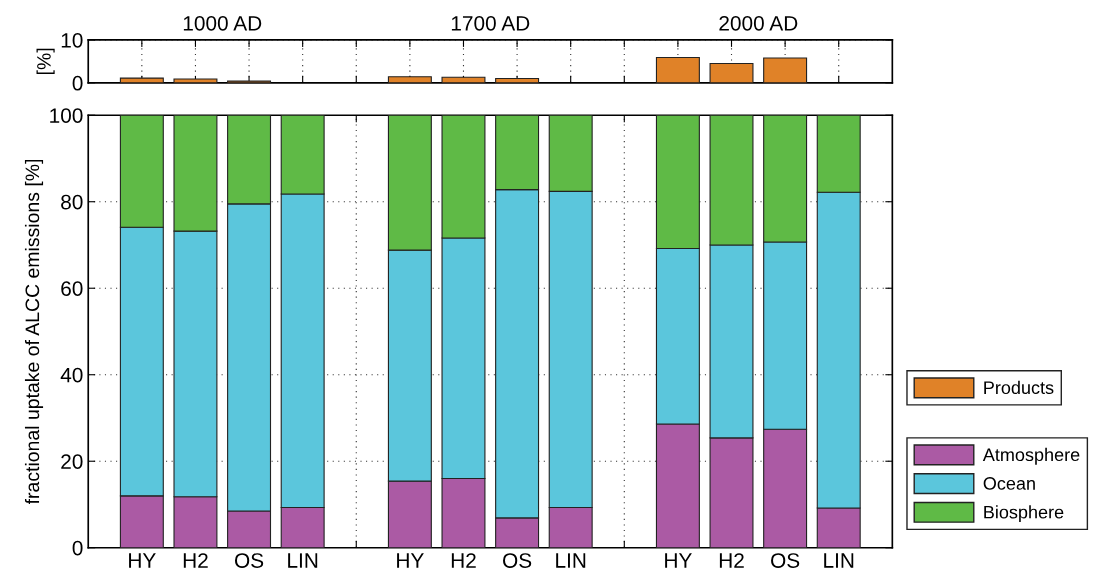 The image size is (1103, 579). Describe the element at coordinates (45, 61) in the screenshot. I see `y-axis-title: [%]` at that location.